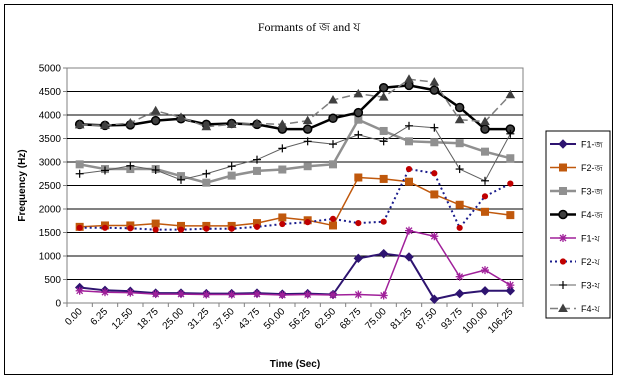 The image size is (618, 380). I want to click on x-tick-label: 100.00, so click(476, 321).